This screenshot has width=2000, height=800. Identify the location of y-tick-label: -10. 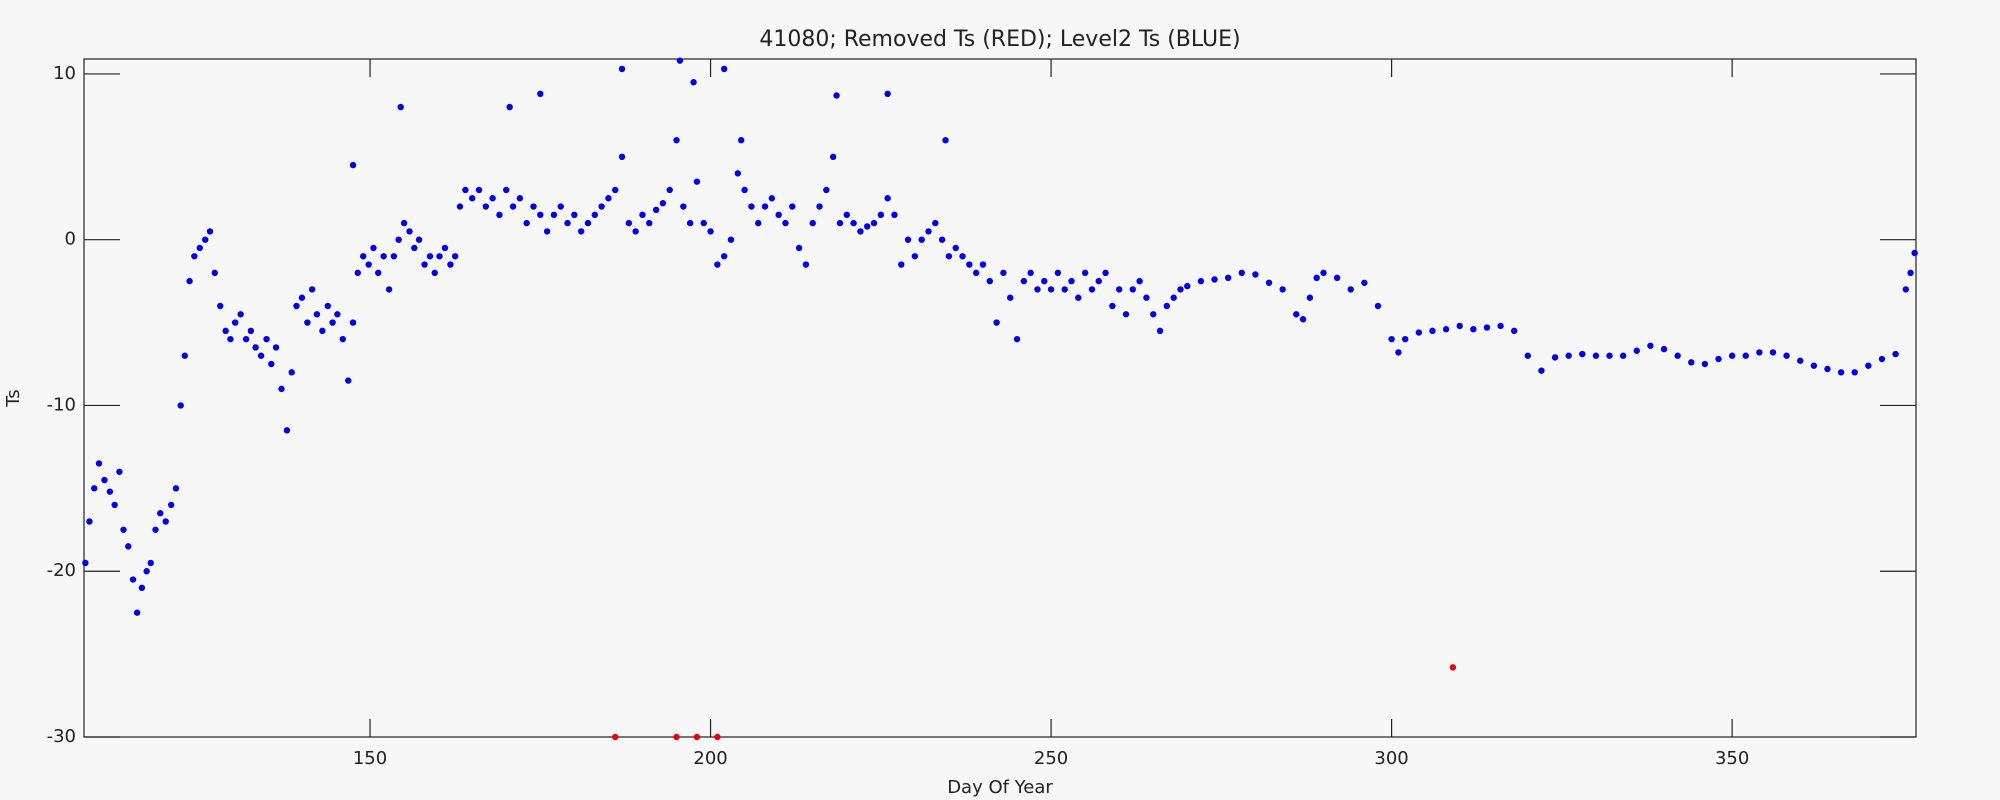
(61, 404).